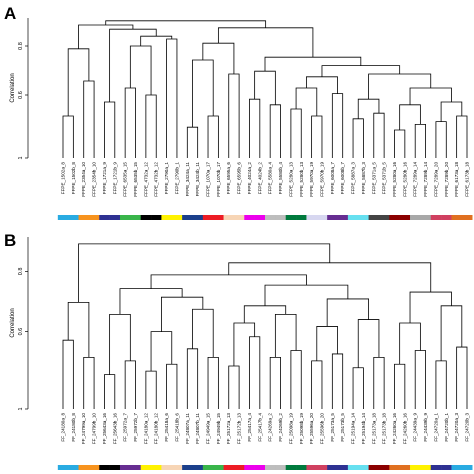 This screenshot has width=474, height=474. Describe the element at coordinates (73, 178) in the screenshot. I see `leaf-label: FFPE_1502b_8` at that location.